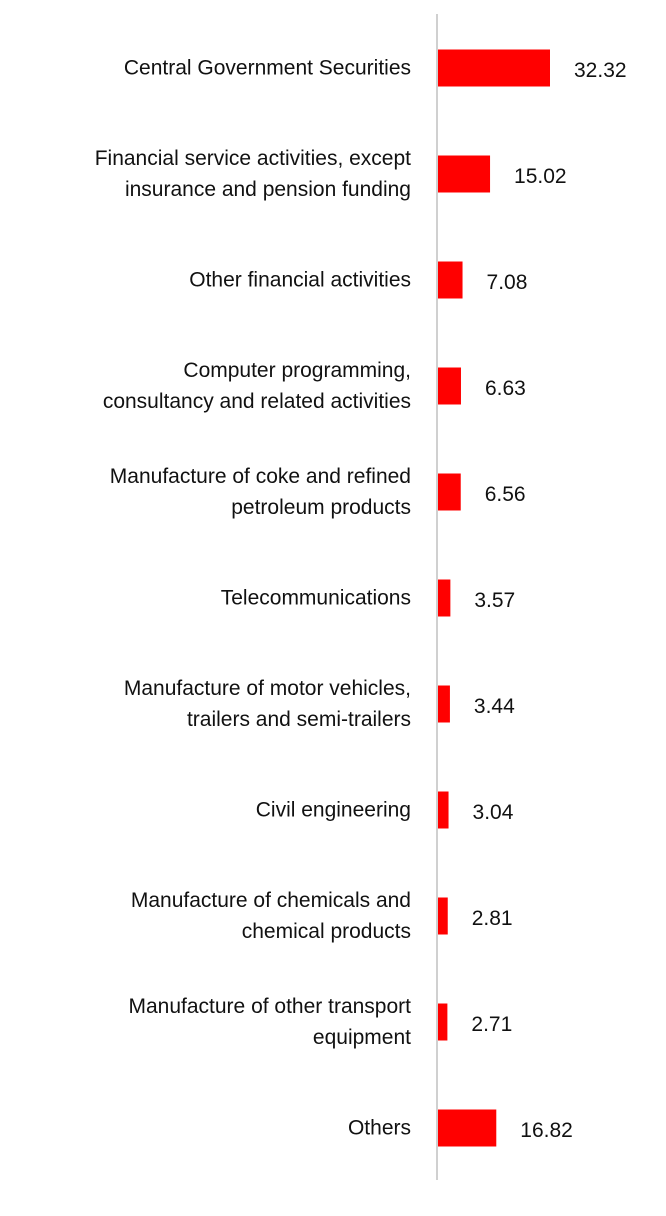 The image size is (666, 1216). I want to click on value-label-2: 7.08, so click(507, 282).